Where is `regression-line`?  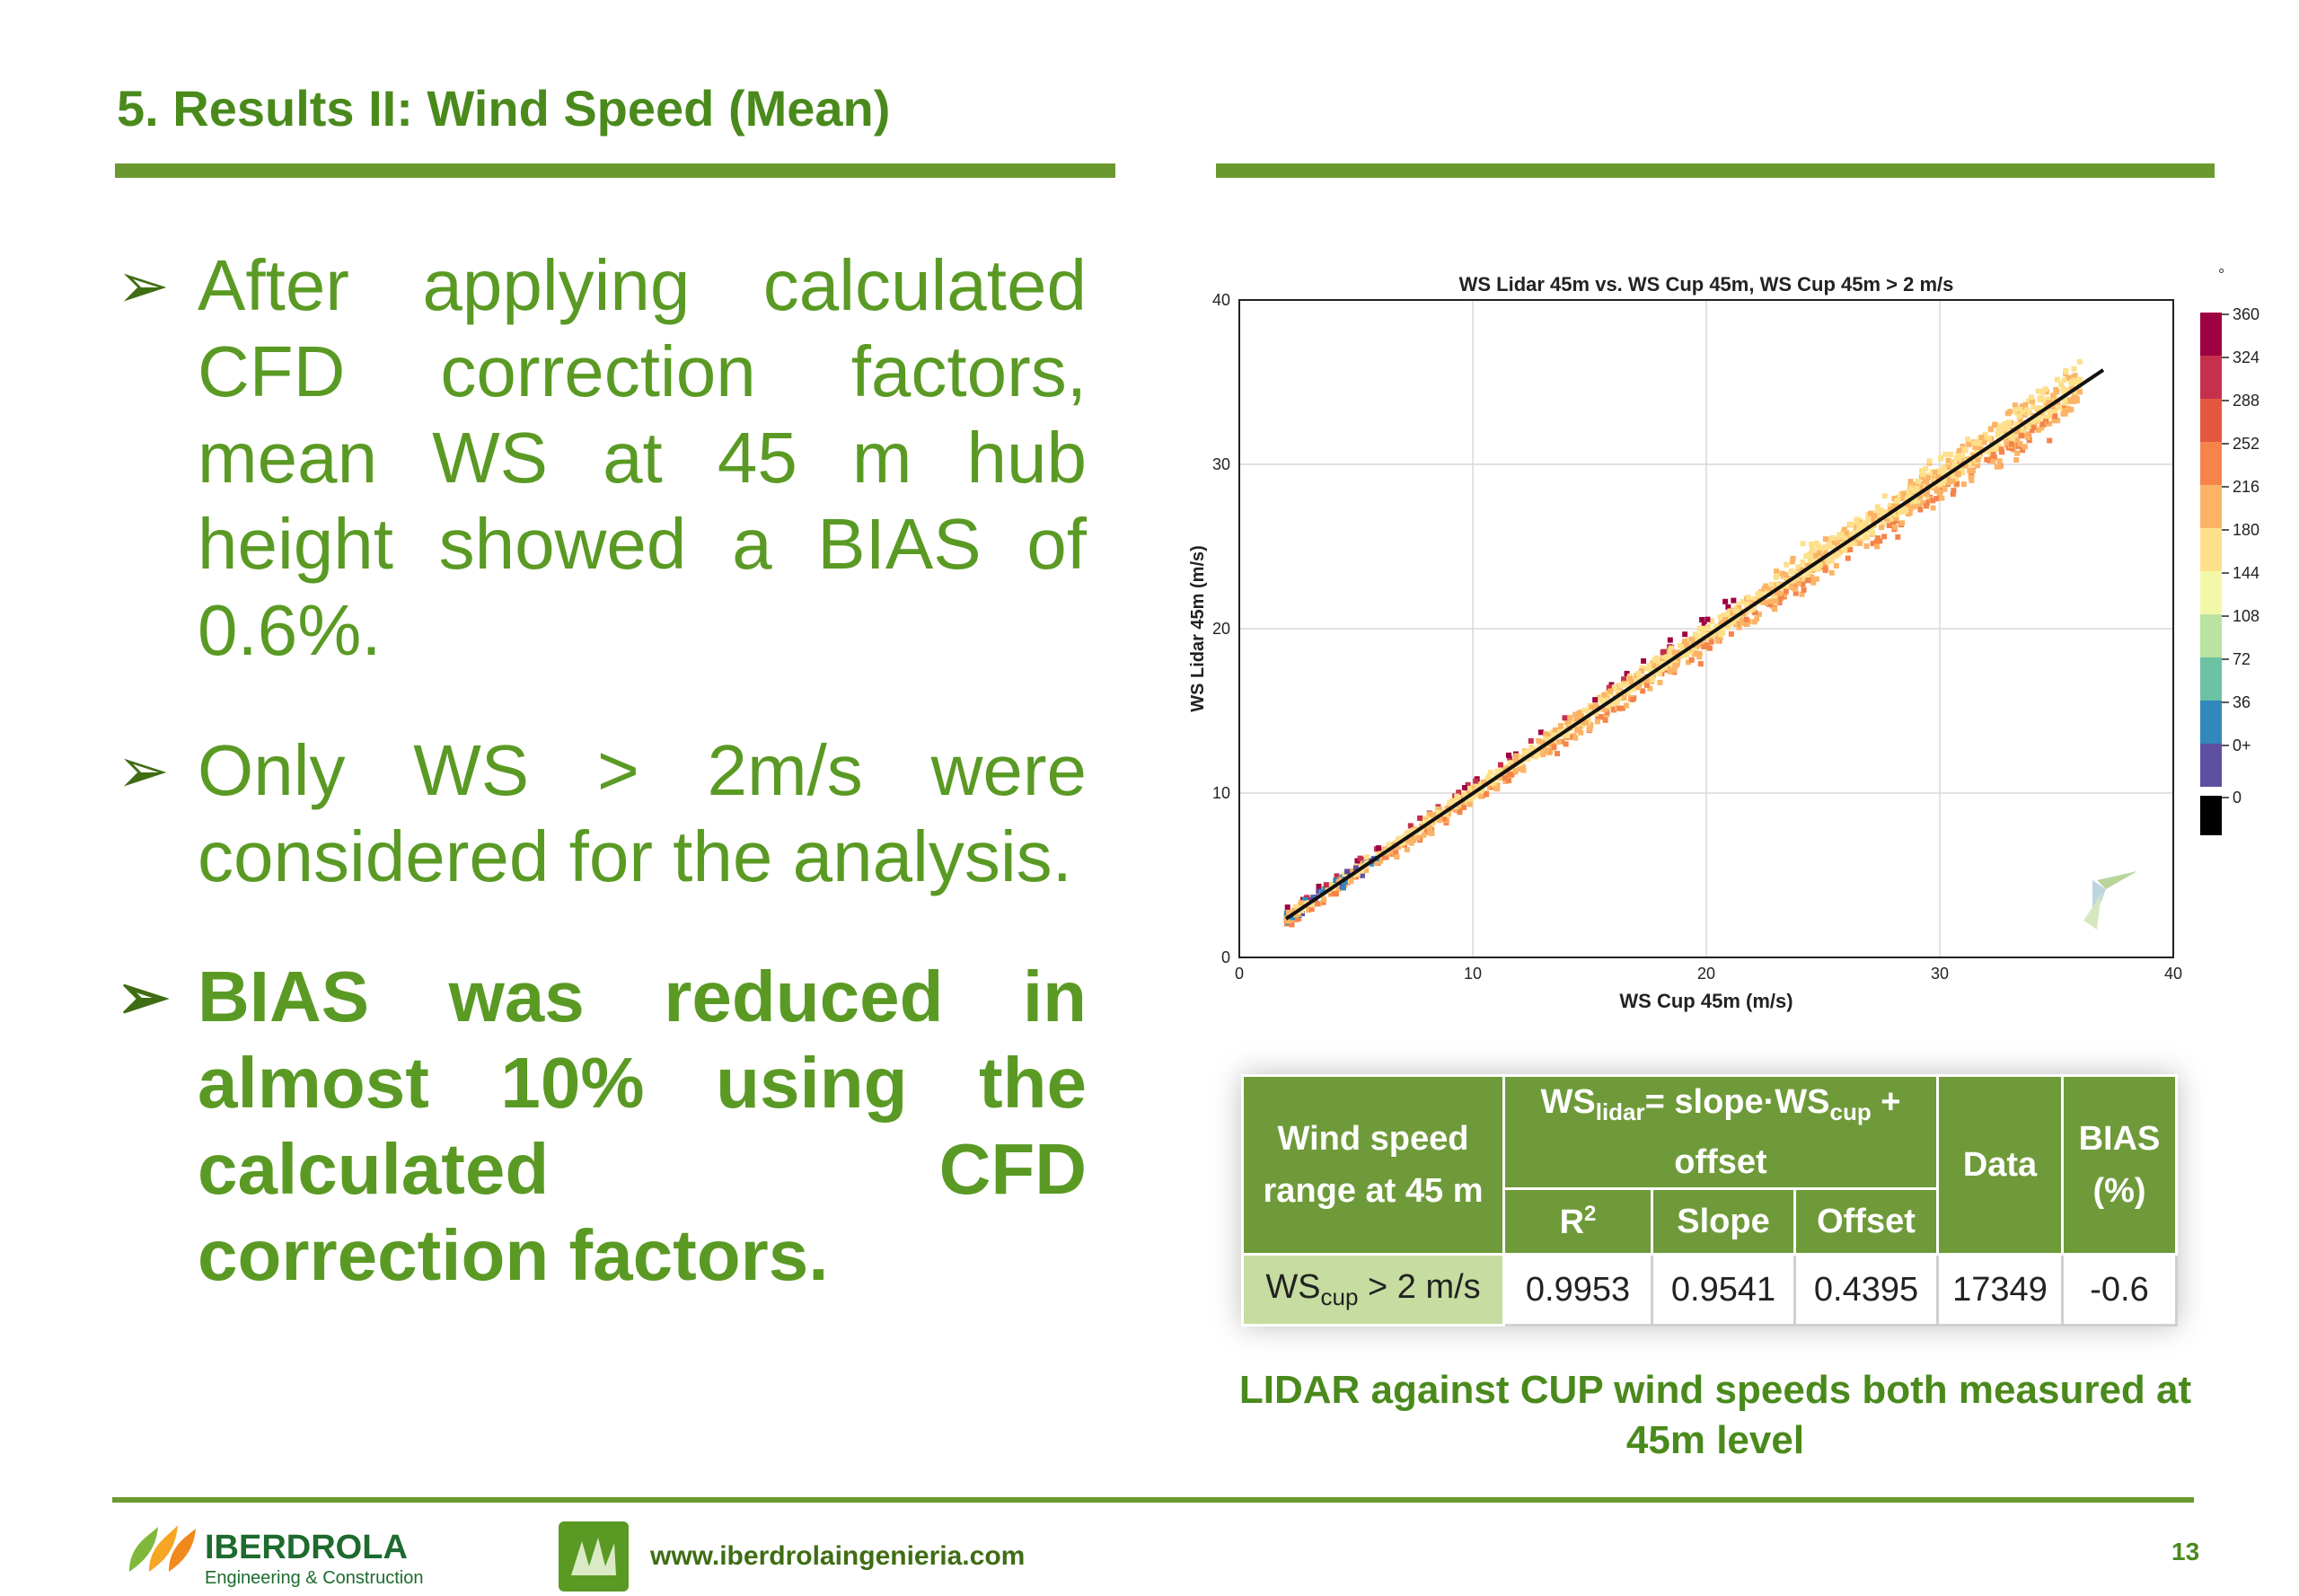
regression-line is located at coordinates (1695, 644).